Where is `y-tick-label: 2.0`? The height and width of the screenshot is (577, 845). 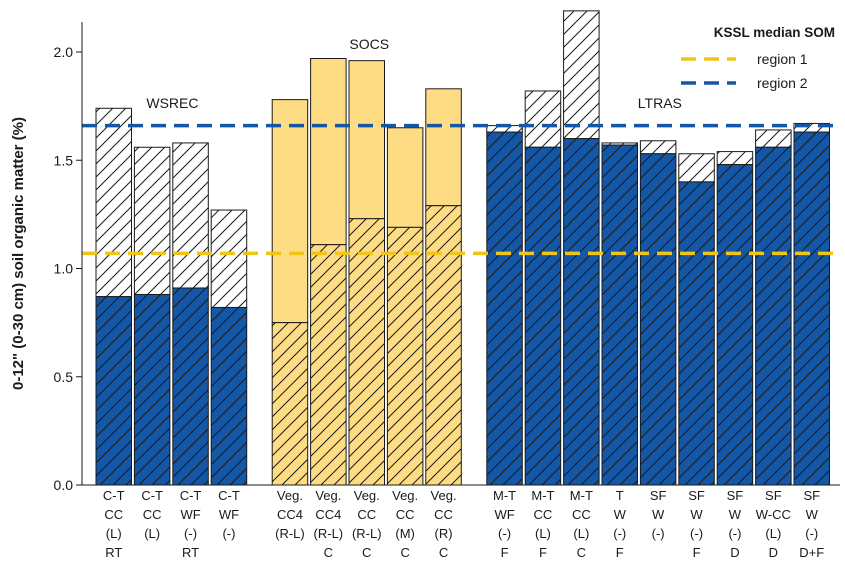 y-tick-label: 2.0 is located at coordinates (64, 52).